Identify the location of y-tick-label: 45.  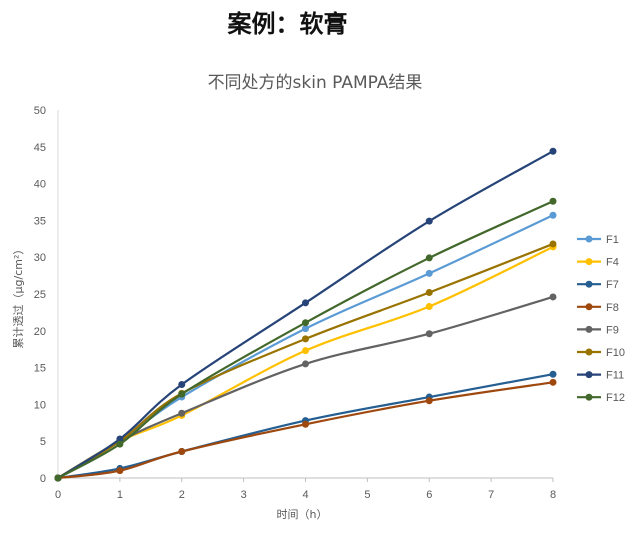
(40, 148).